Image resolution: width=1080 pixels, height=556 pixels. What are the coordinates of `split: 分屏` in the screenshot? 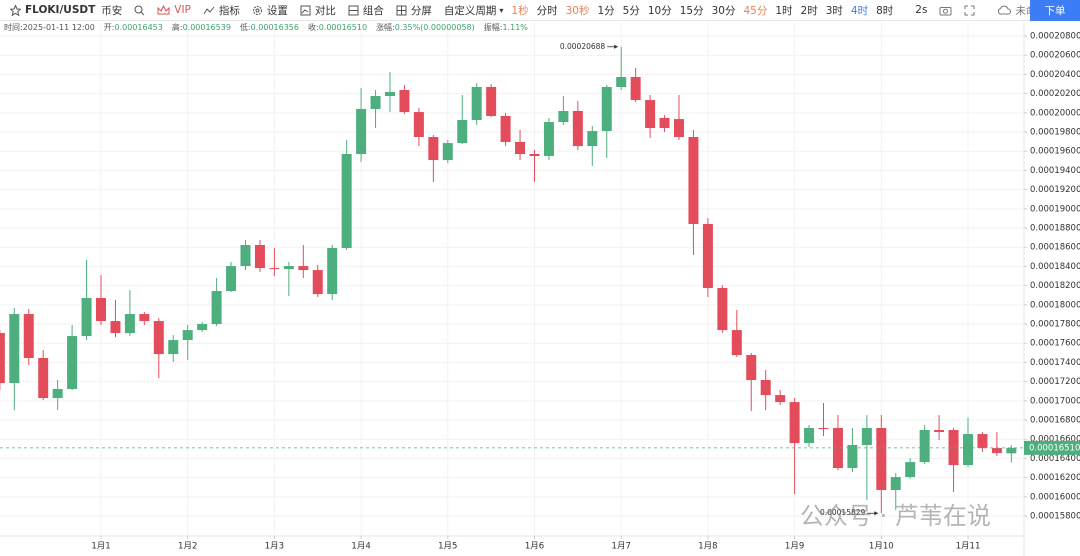 It's located at (414, 10).